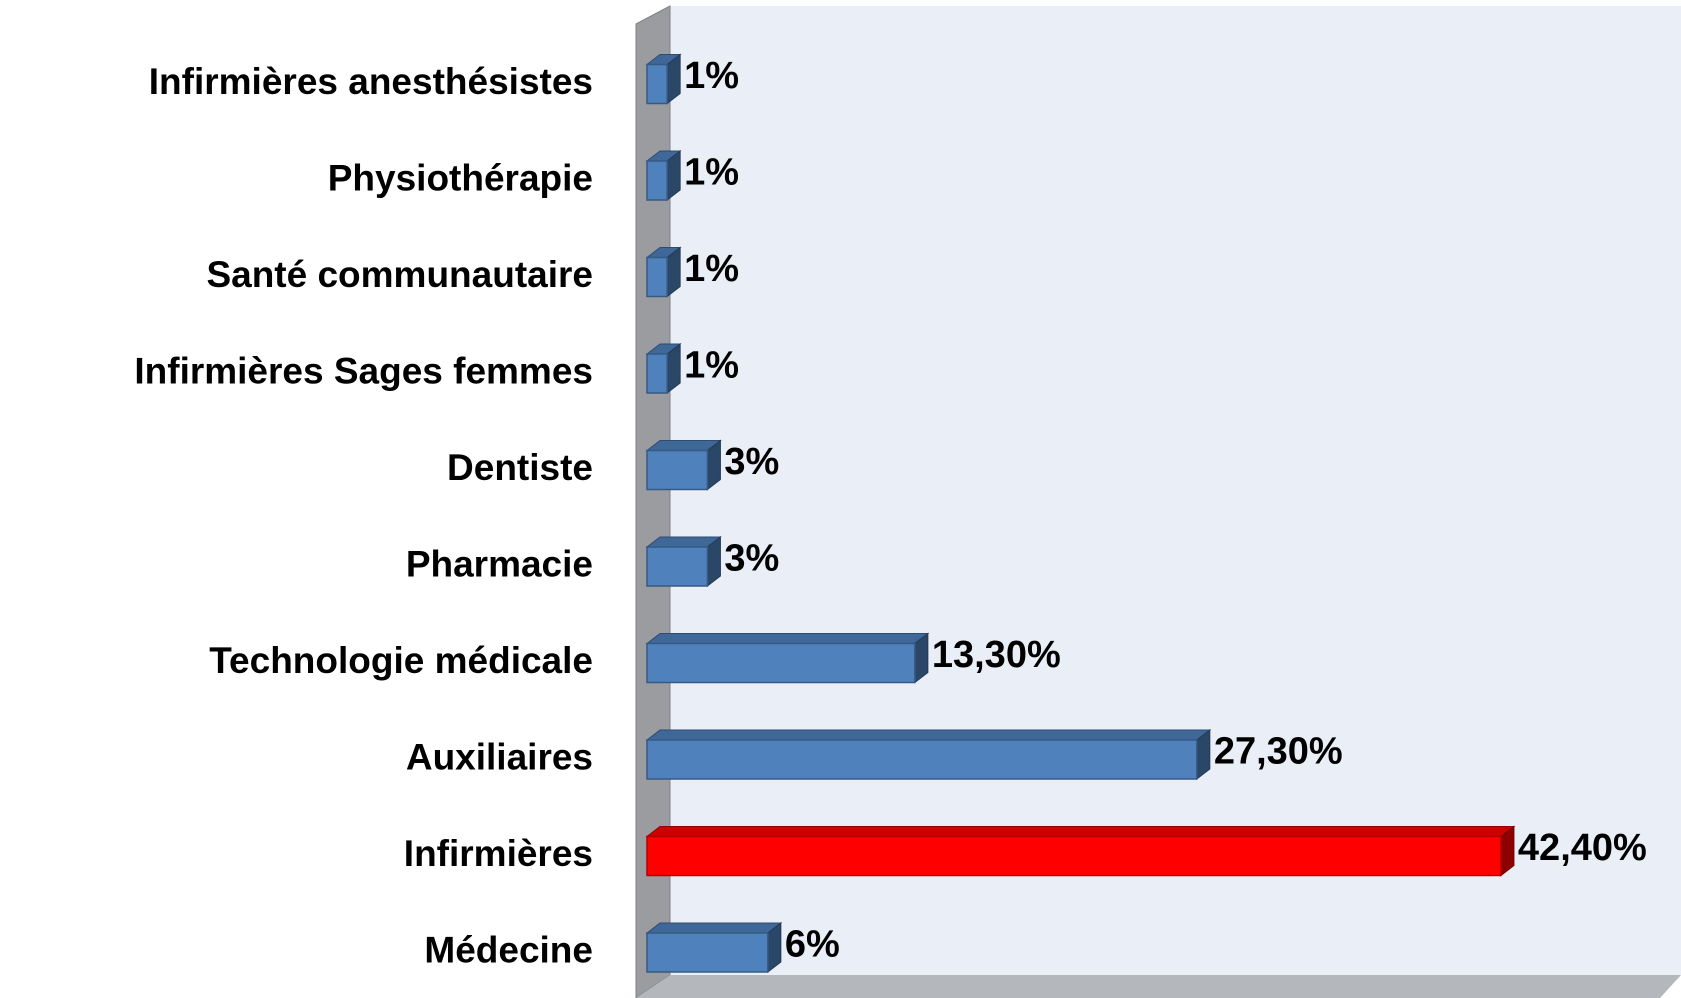  What do you see at coordinates (499, 563) in the screenshot?
I see `category-label: Pharmacie` at bounding box center [499, 563].